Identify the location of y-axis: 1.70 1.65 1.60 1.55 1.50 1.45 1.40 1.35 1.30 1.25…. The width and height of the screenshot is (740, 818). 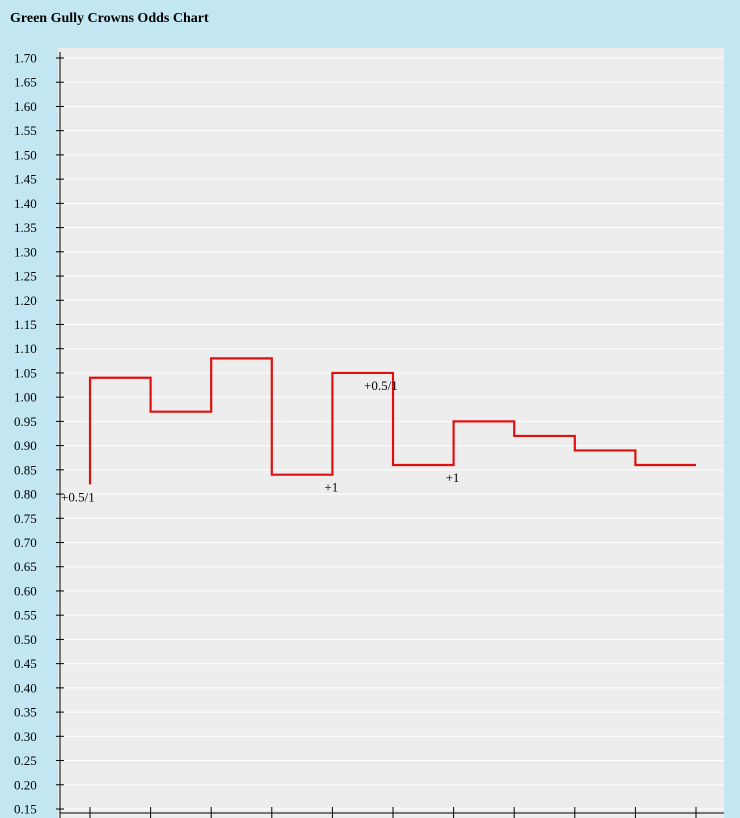
(39, 434).